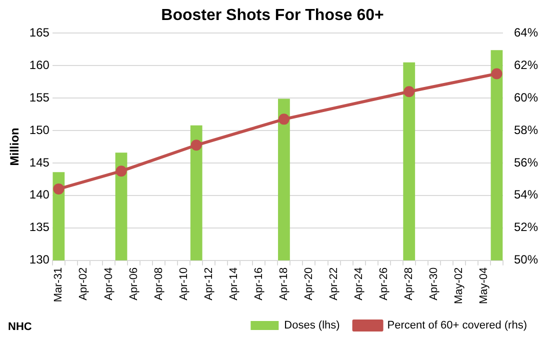  What do you see at coordinates (134, 283) in the screenshot?
I see `x-tick-label: Apr-06` at bounding box center [134, 283].